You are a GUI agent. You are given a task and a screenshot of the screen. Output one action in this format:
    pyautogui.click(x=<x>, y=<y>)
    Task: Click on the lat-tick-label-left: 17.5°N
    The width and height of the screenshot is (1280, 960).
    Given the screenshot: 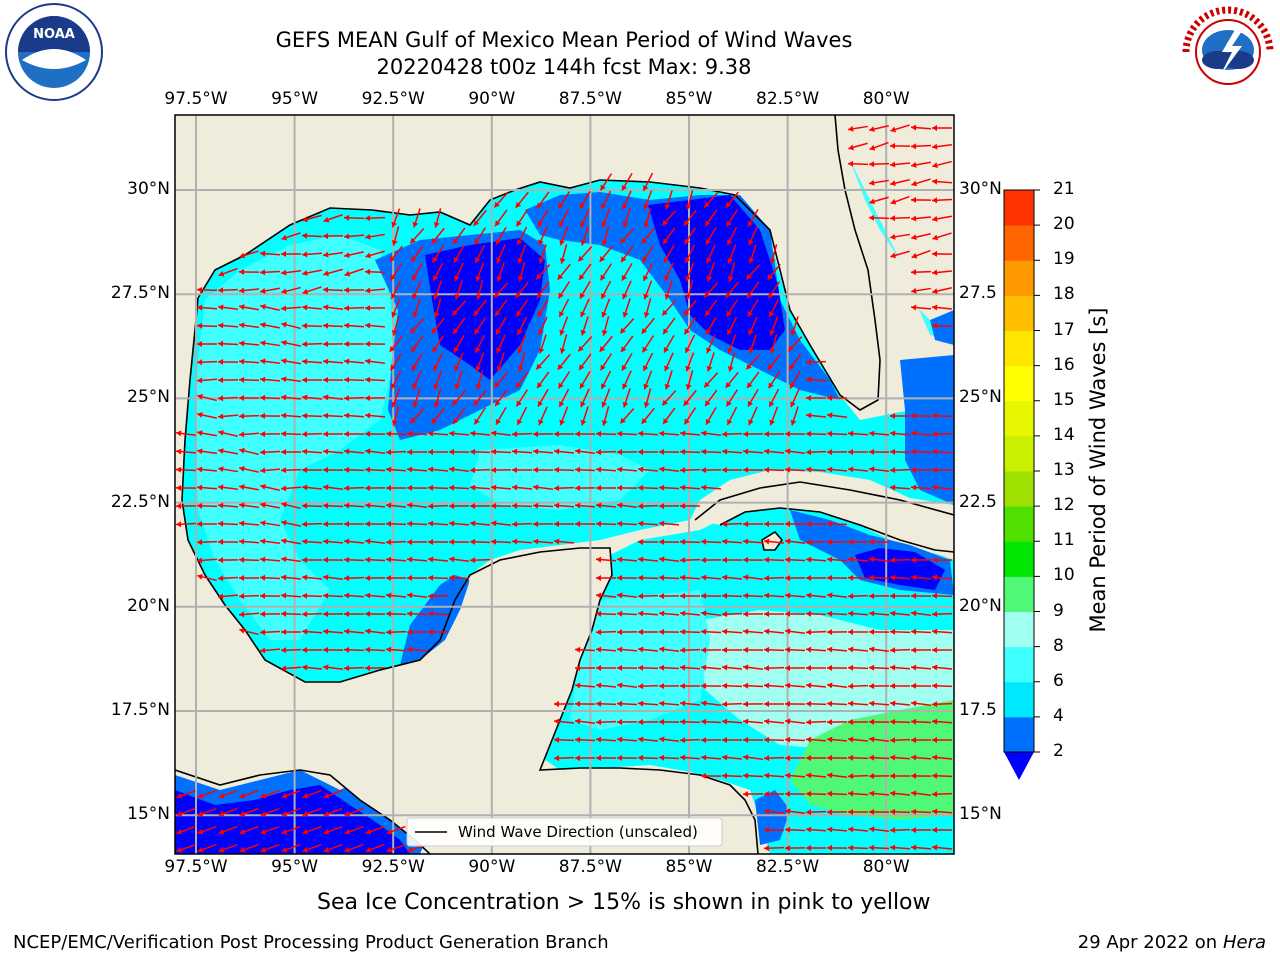 What is the action you would take?
    pyautogui.click(x=140, y=710)
    